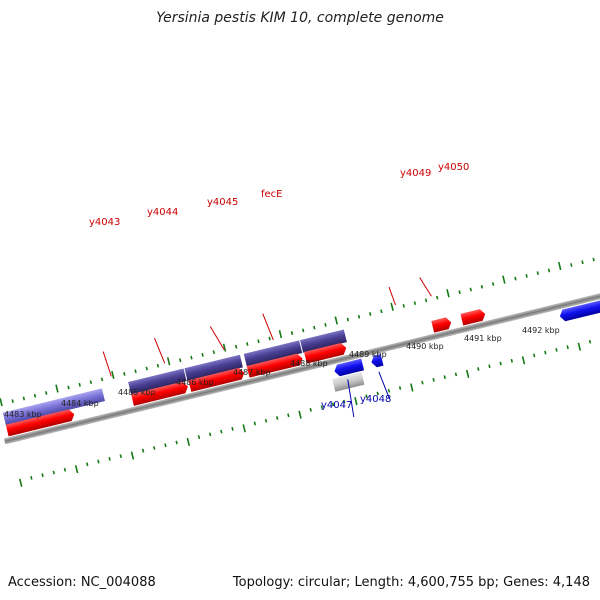 This screenshot has width=600, height=600. What do you see at coordinates (323, 341) in the screenshot?
I see `cds-feature-fecE` at bounding box center [323, 341].